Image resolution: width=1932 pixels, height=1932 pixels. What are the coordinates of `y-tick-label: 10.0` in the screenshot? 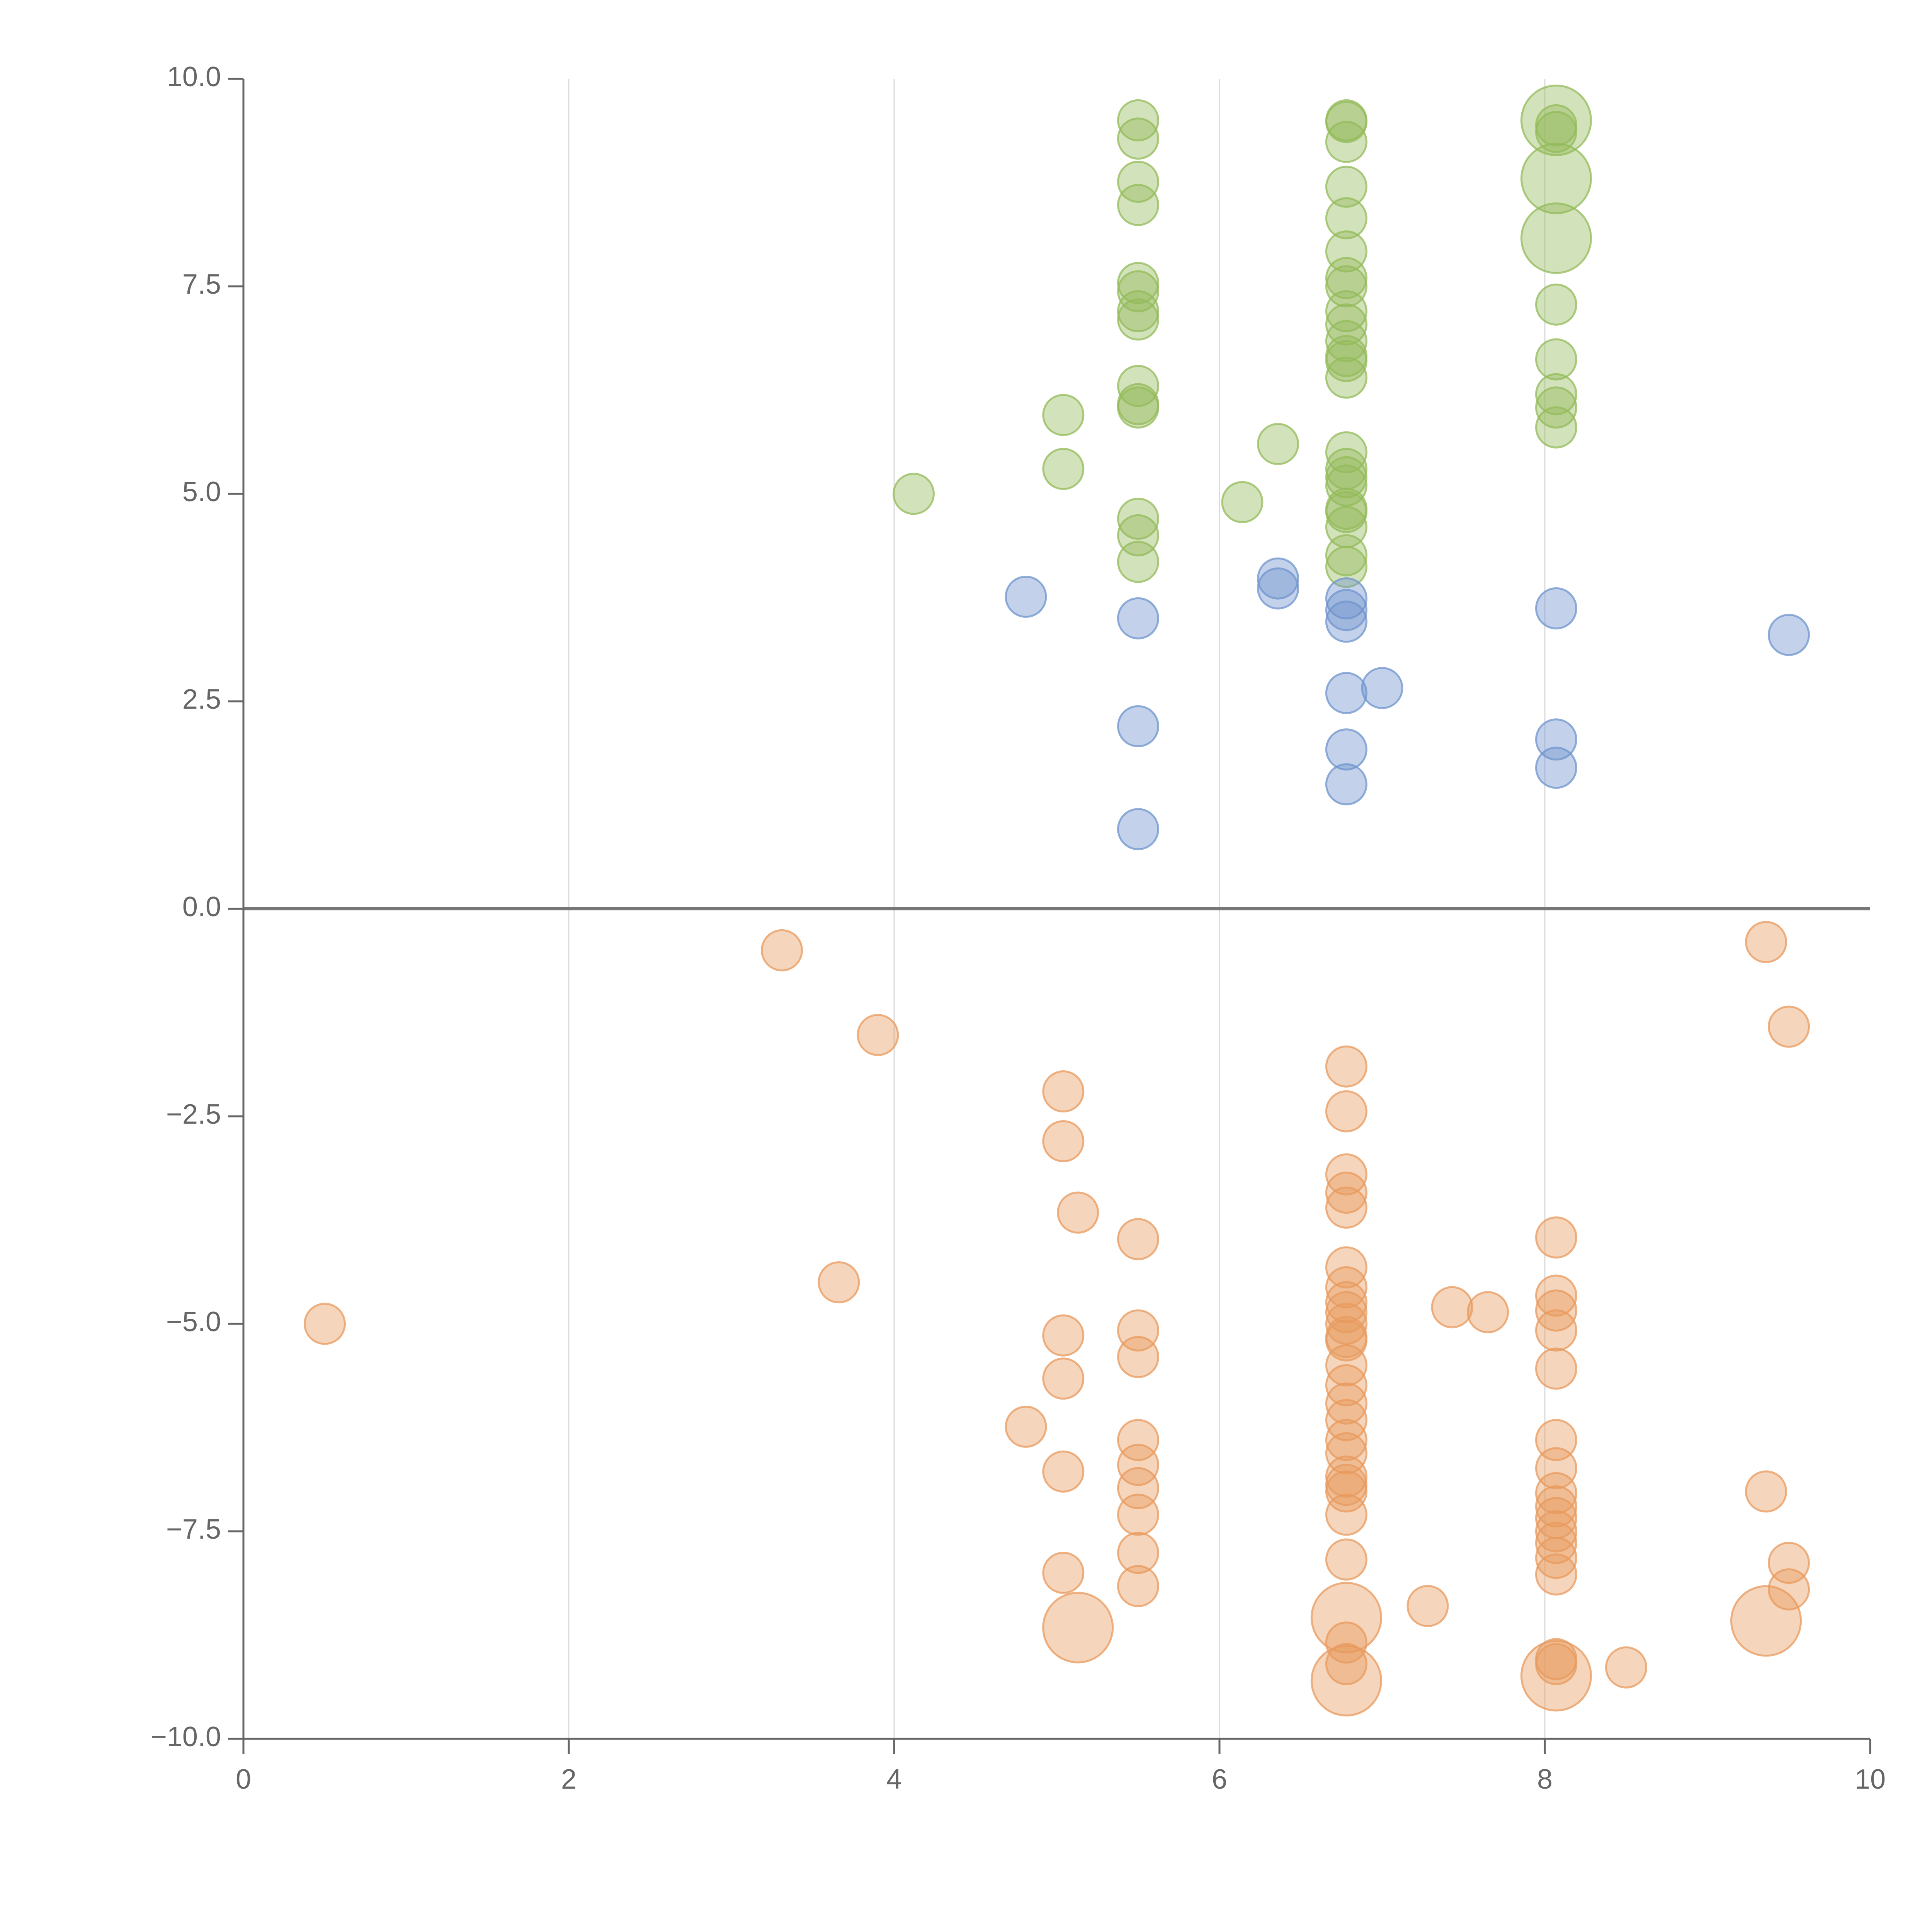 It's located at (194, 77).